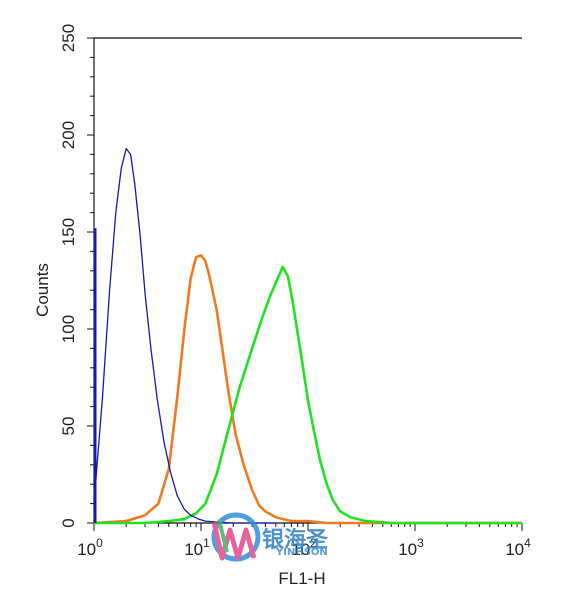  I want to click on y-tick-label: 200, so click(68, 135).